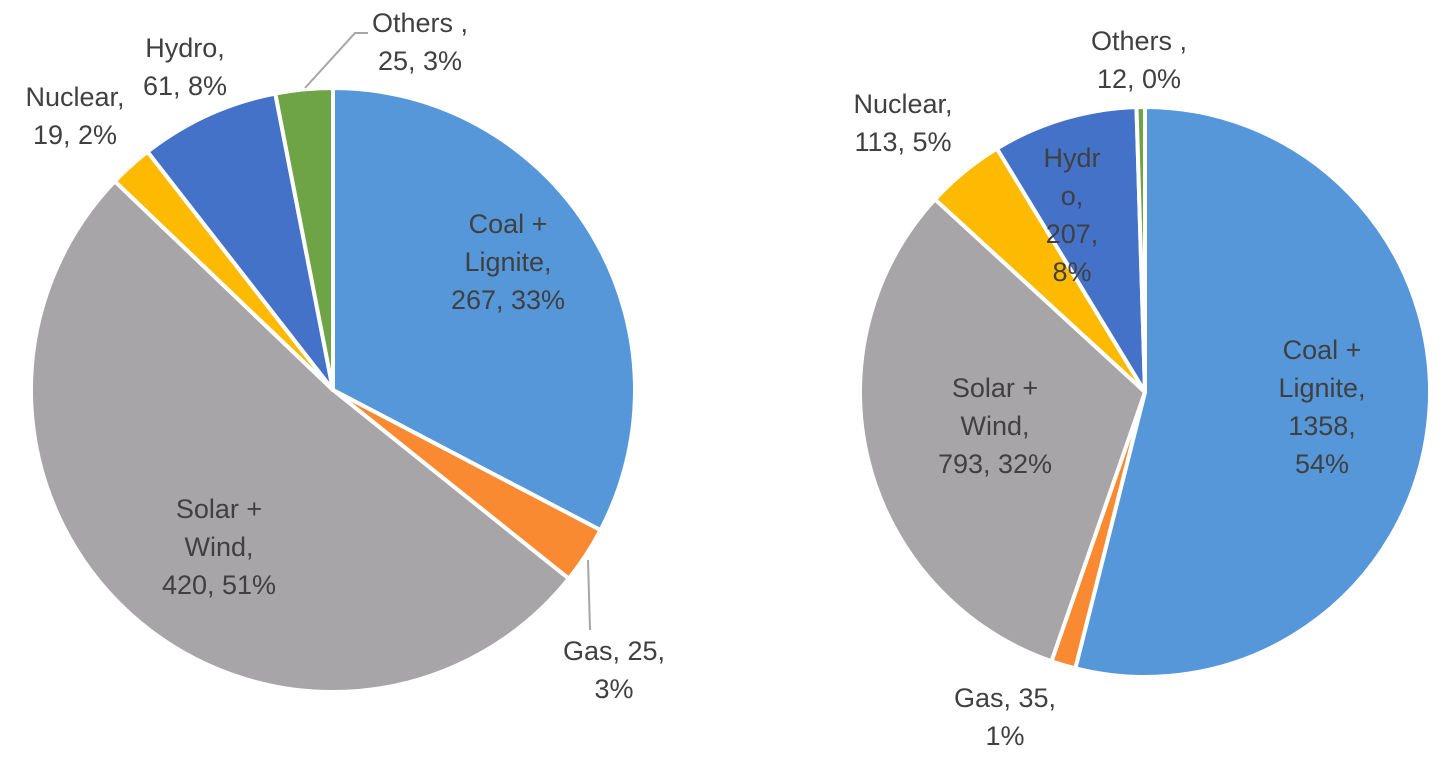  I want to click on data-label-gas: Gas, 35, 1%, so click(1005, 717).